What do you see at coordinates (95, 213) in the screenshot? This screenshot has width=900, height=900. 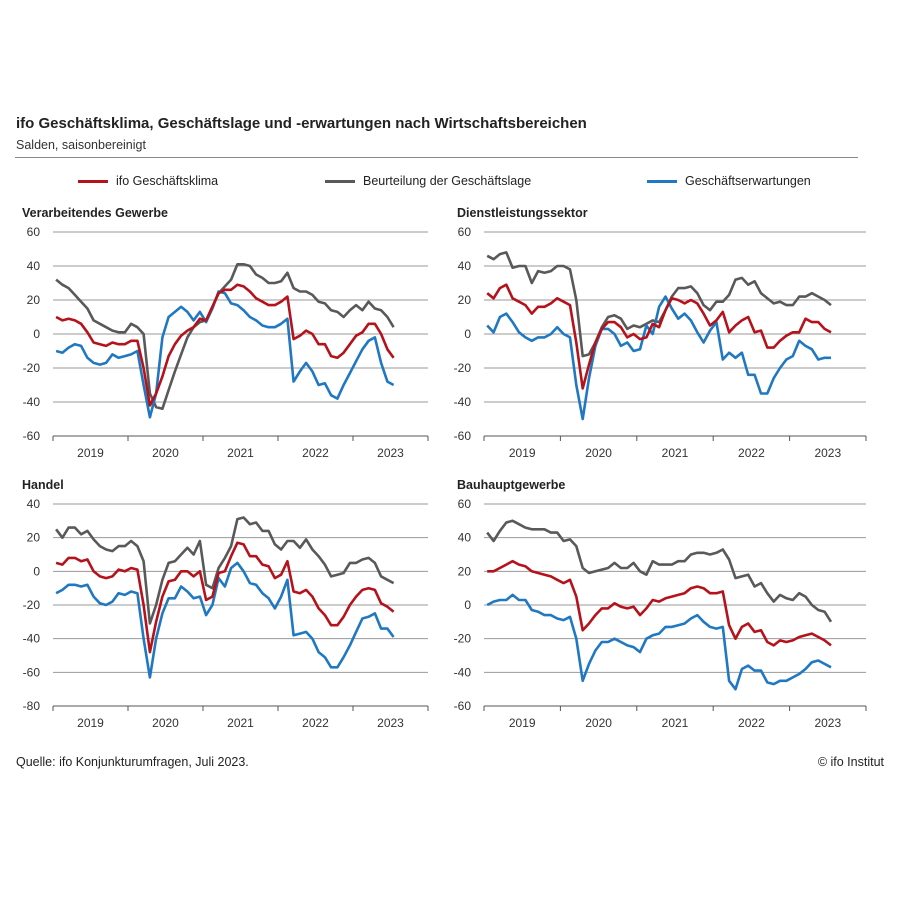 I see `panel-title-verarbeitendes-gewerbe: Verarbeitendes Gewerbe` at bounding box center [95, 213].